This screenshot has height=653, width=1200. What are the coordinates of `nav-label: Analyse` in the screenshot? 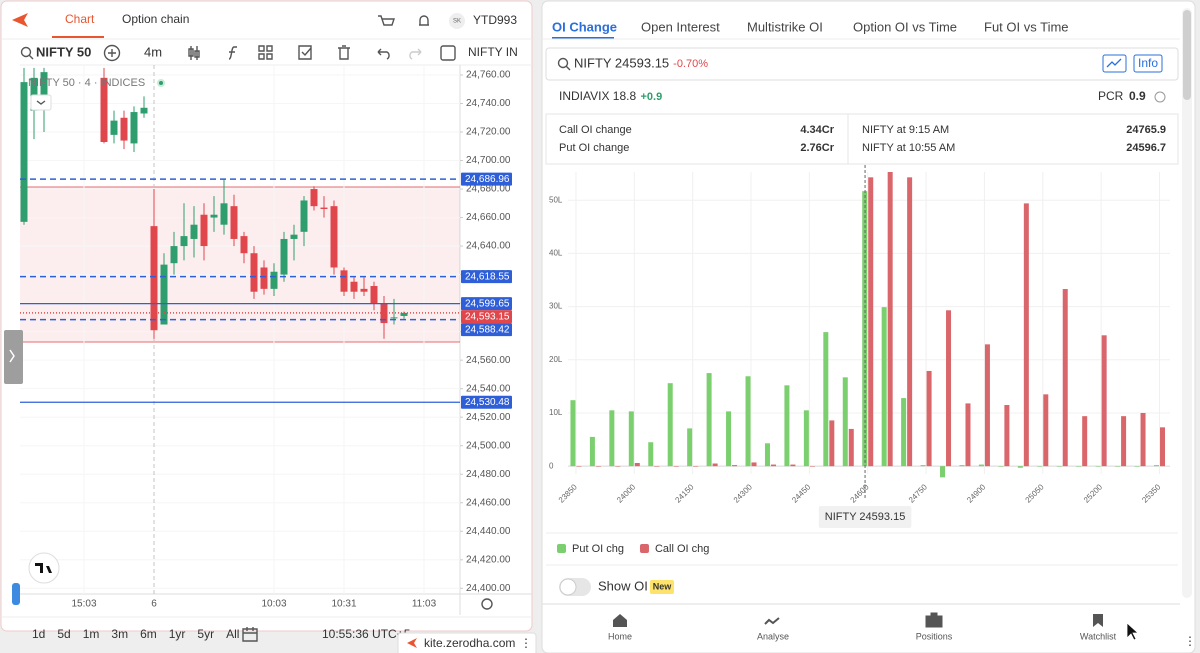 It's located at (773, 636).